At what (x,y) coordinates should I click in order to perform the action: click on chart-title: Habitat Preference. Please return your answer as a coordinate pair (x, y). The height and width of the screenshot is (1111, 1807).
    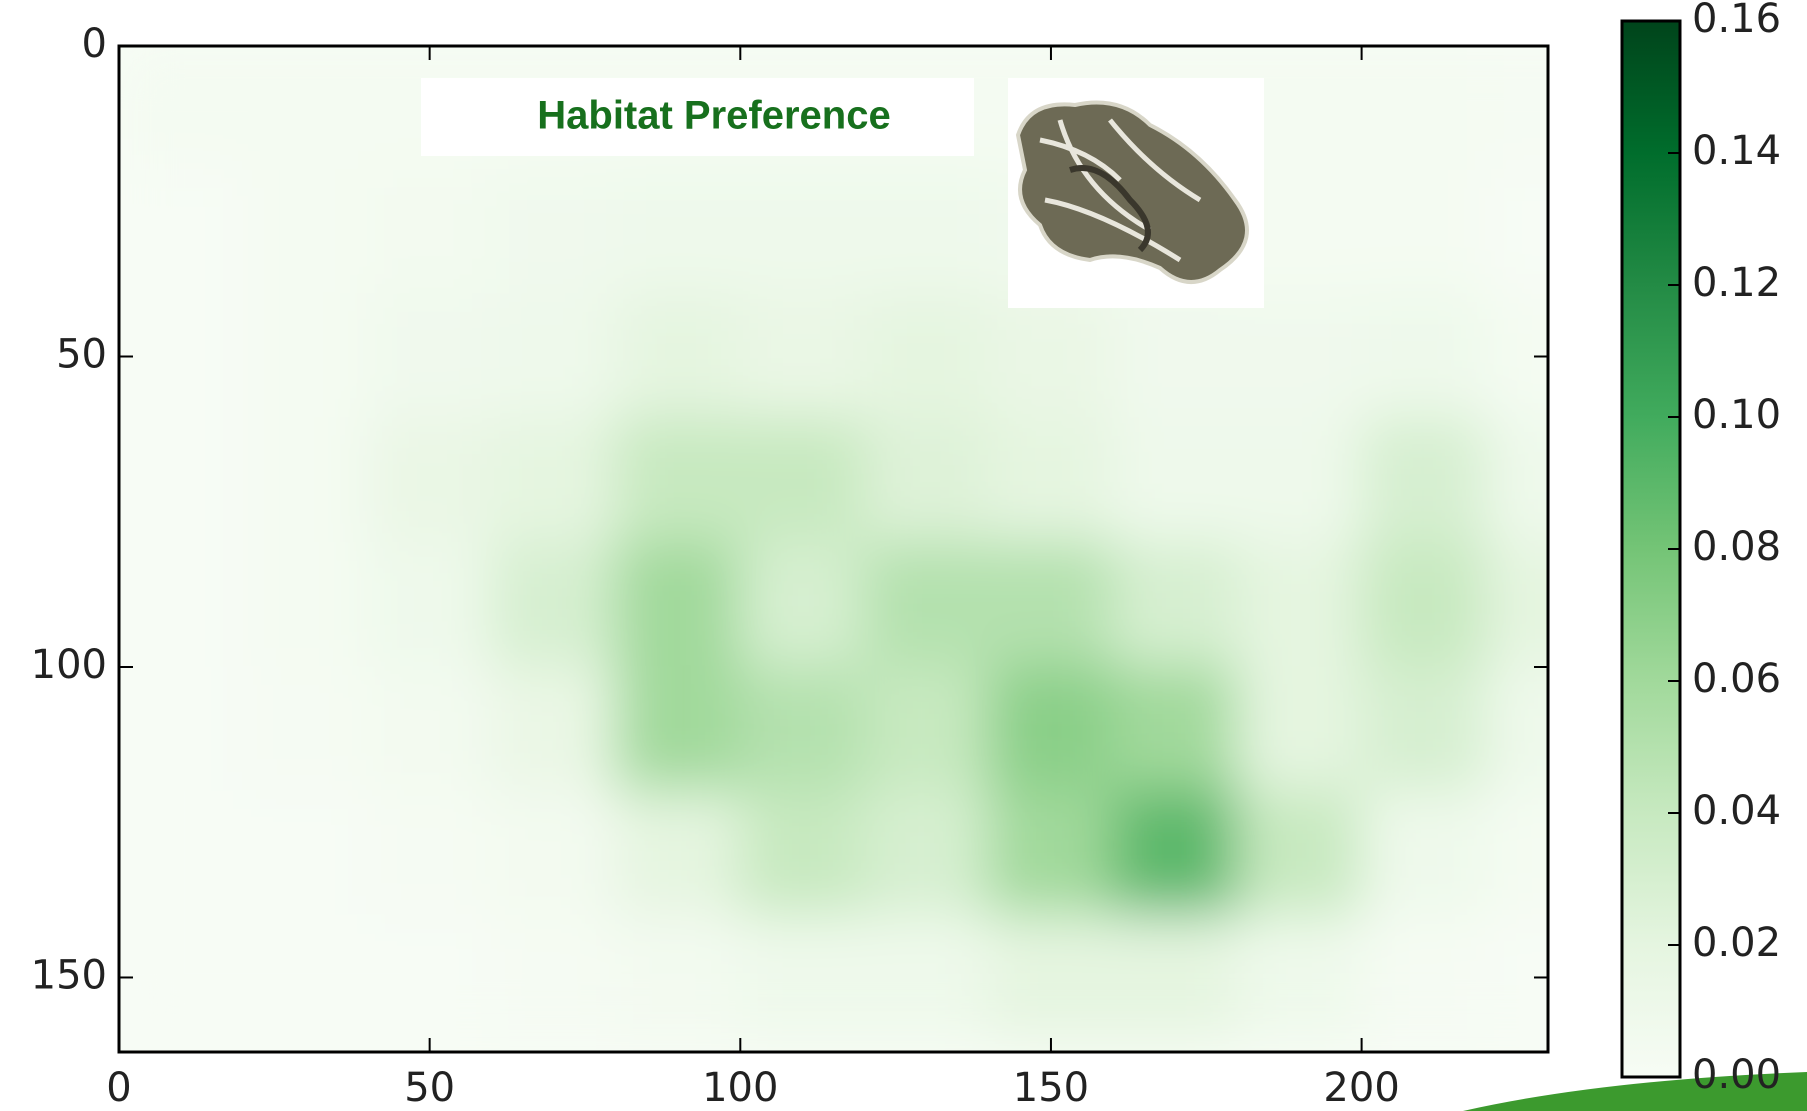
    Looking at the image, I should click on (713, 116).